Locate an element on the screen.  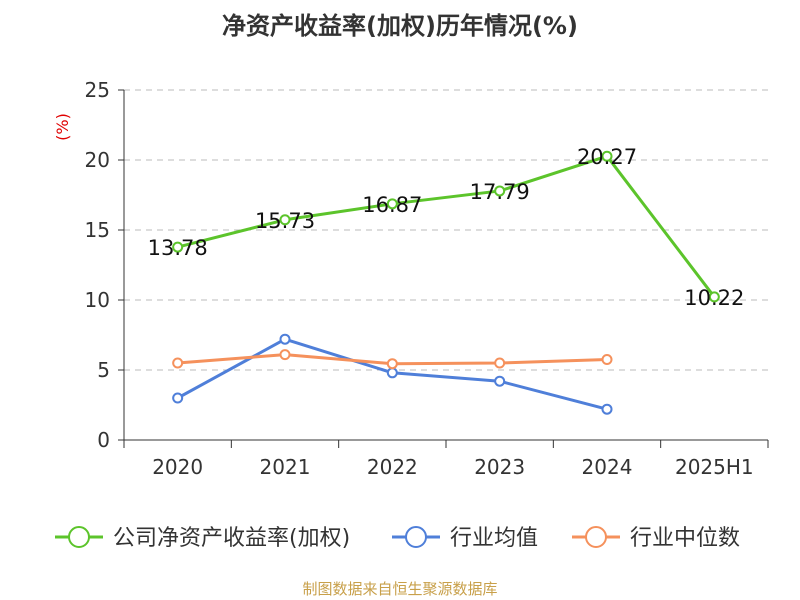
y-tick-label: 25 is located at coordinates (97, 90).